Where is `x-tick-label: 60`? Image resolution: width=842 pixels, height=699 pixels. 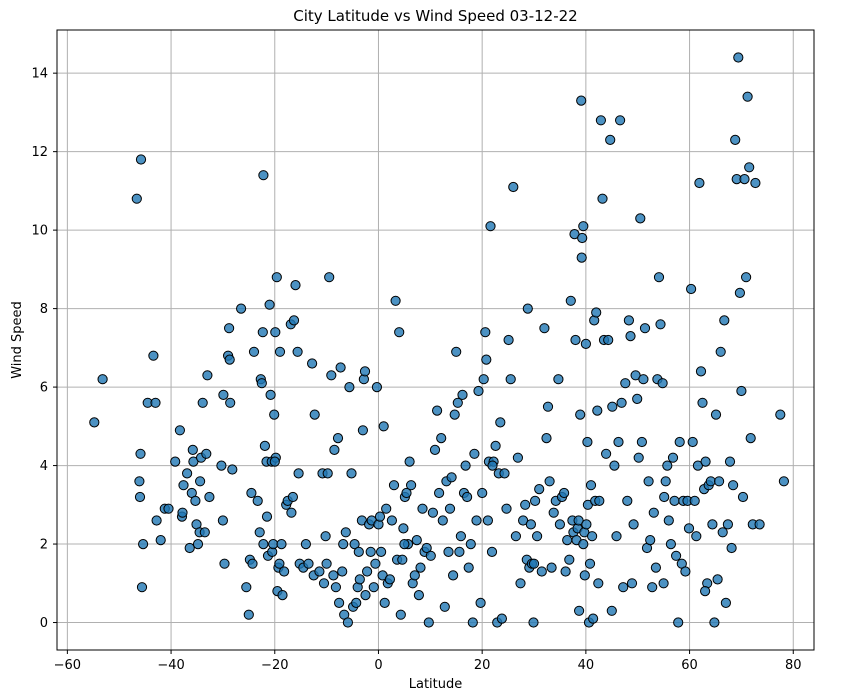 x-tick-label: 60 is located at coordinates (689, 665).